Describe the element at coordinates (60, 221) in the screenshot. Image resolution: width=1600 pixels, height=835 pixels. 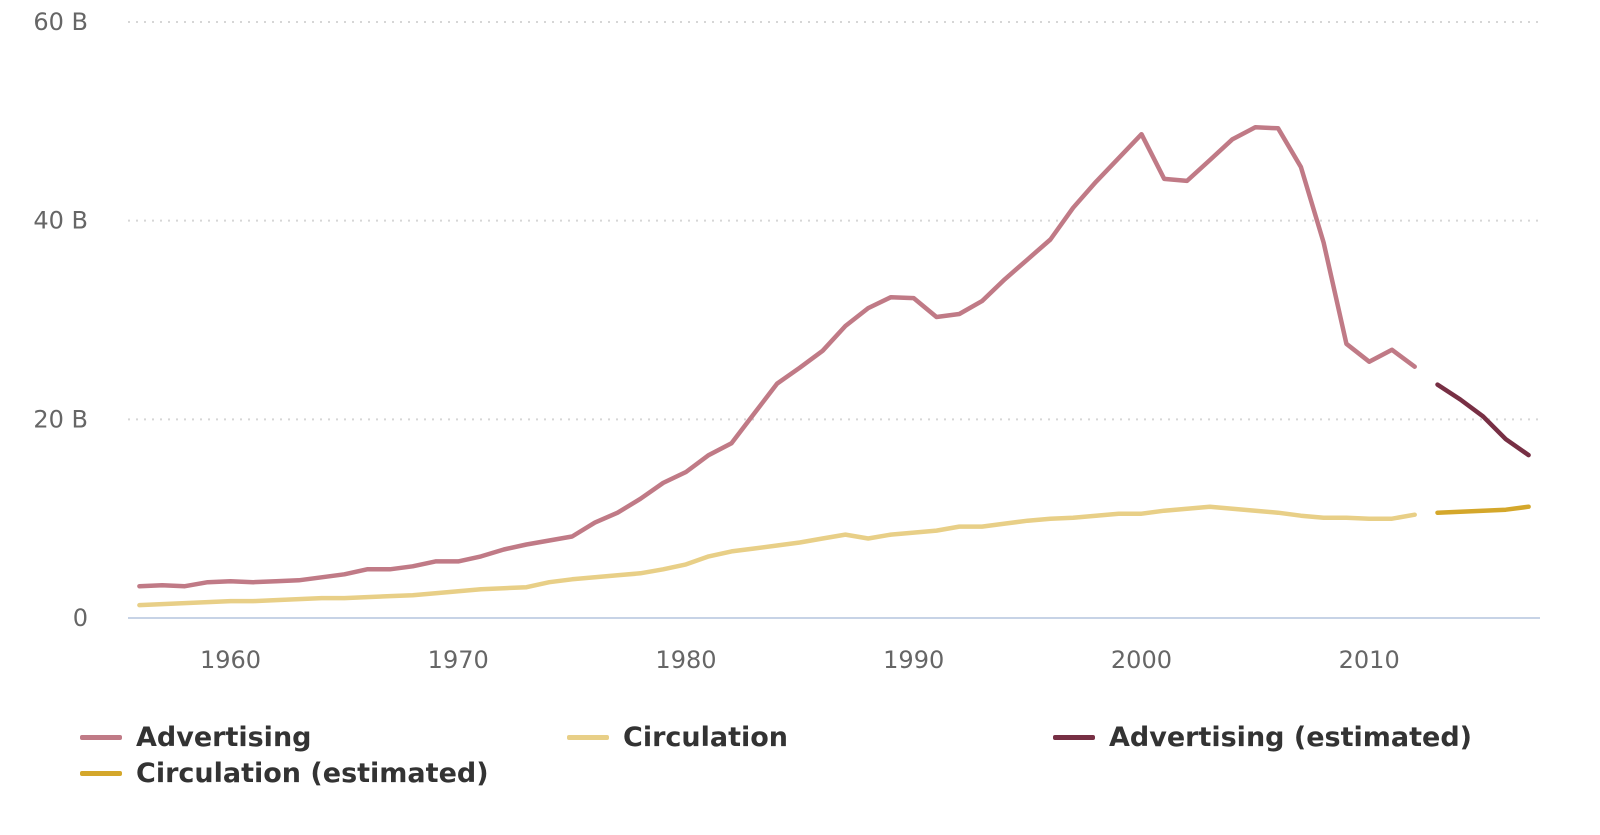
I see `y-tick-label-40: 40 B` at that location.